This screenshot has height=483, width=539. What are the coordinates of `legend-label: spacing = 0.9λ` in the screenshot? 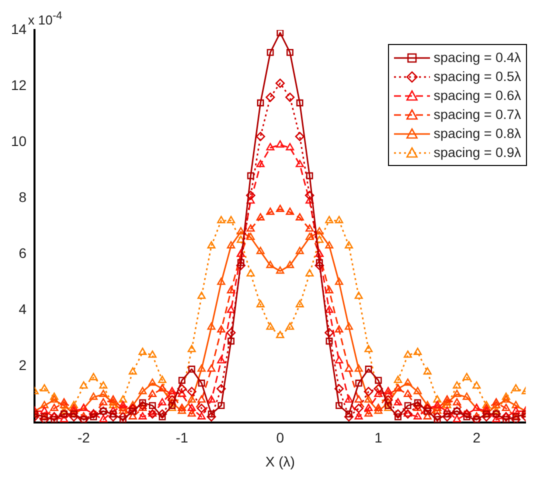 It's located at (476, 153).